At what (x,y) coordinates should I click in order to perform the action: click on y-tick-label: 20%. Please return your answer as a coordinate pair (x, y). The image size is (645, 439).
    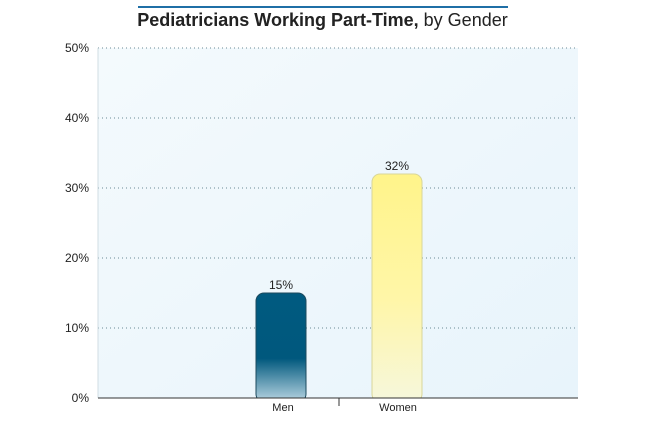
    Looking at the image, I should click on (77, 258).